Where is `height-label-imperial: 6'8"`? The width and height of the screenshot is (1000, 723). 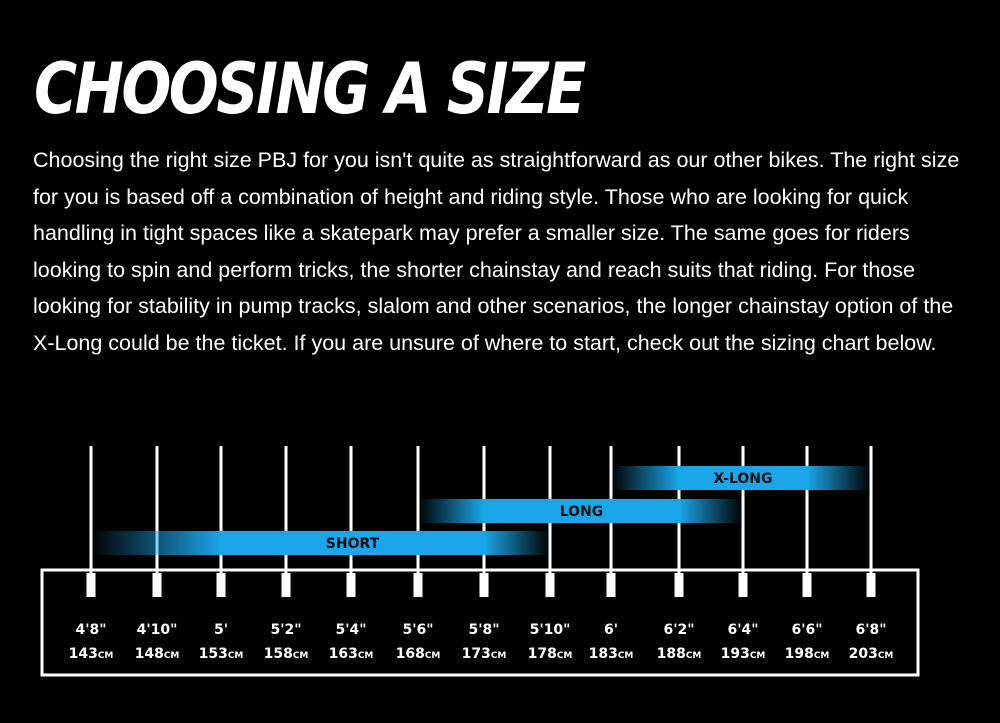
height-label-imperial: 6'8" is located at coordinates (870, 630).